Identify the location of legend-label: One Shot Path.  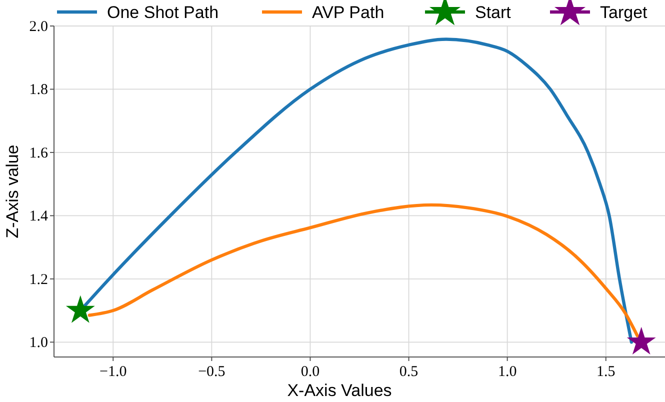
(163, 12).